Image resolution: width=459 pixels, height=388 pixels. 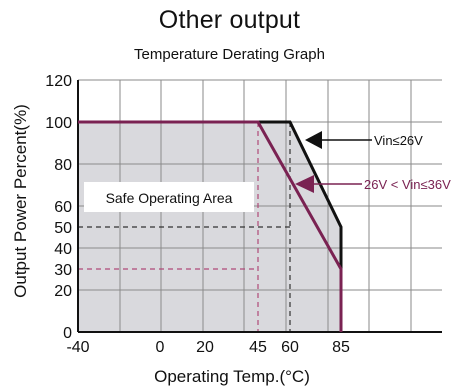 I want to click on chart-title: Other output, so click(x=229, y=20).